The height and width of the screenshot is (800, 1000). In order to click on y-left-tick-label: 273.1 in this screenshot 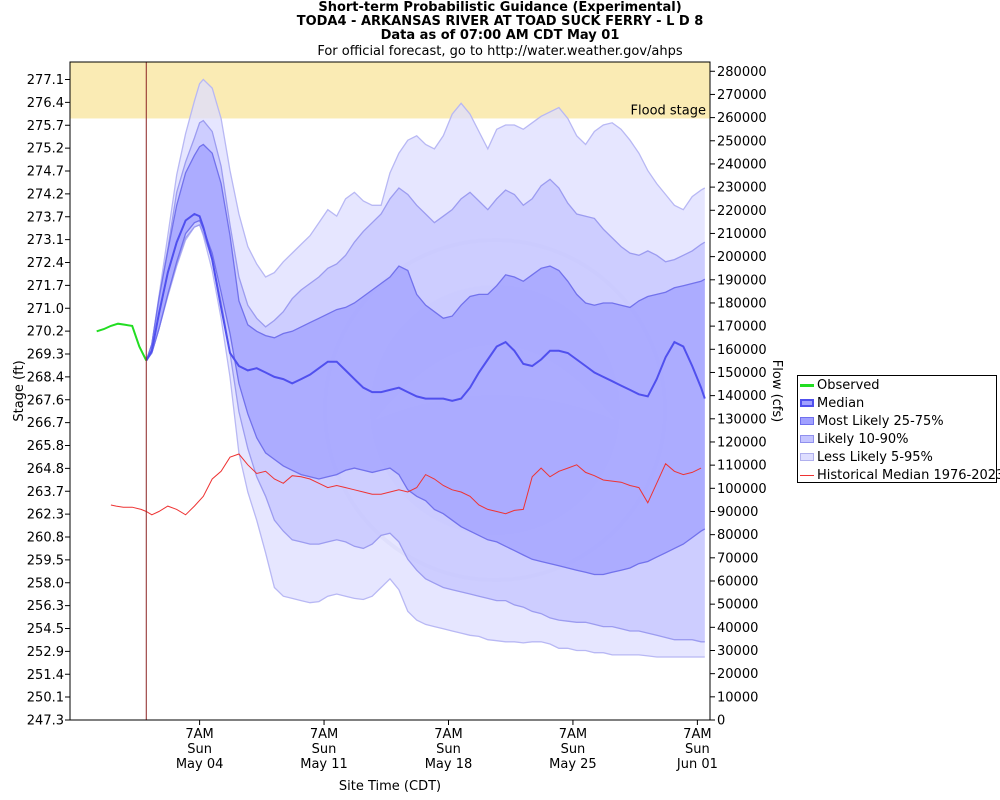, I will do `click(45, 240)`.